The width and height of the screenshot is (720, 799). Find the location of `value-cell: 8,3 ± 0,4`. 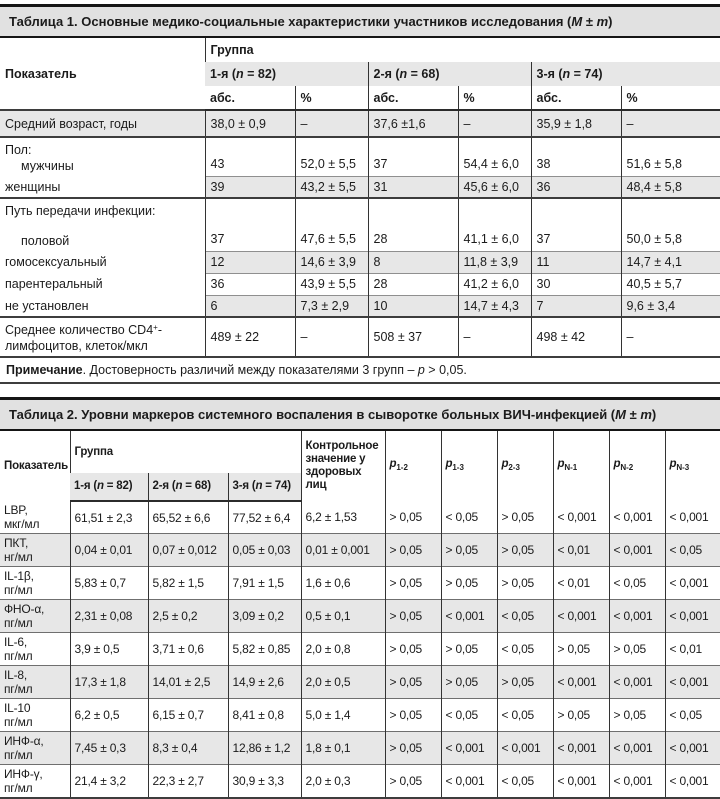

value-cell: 8,3 ± 0,4 is located at coordinates (187, 748).